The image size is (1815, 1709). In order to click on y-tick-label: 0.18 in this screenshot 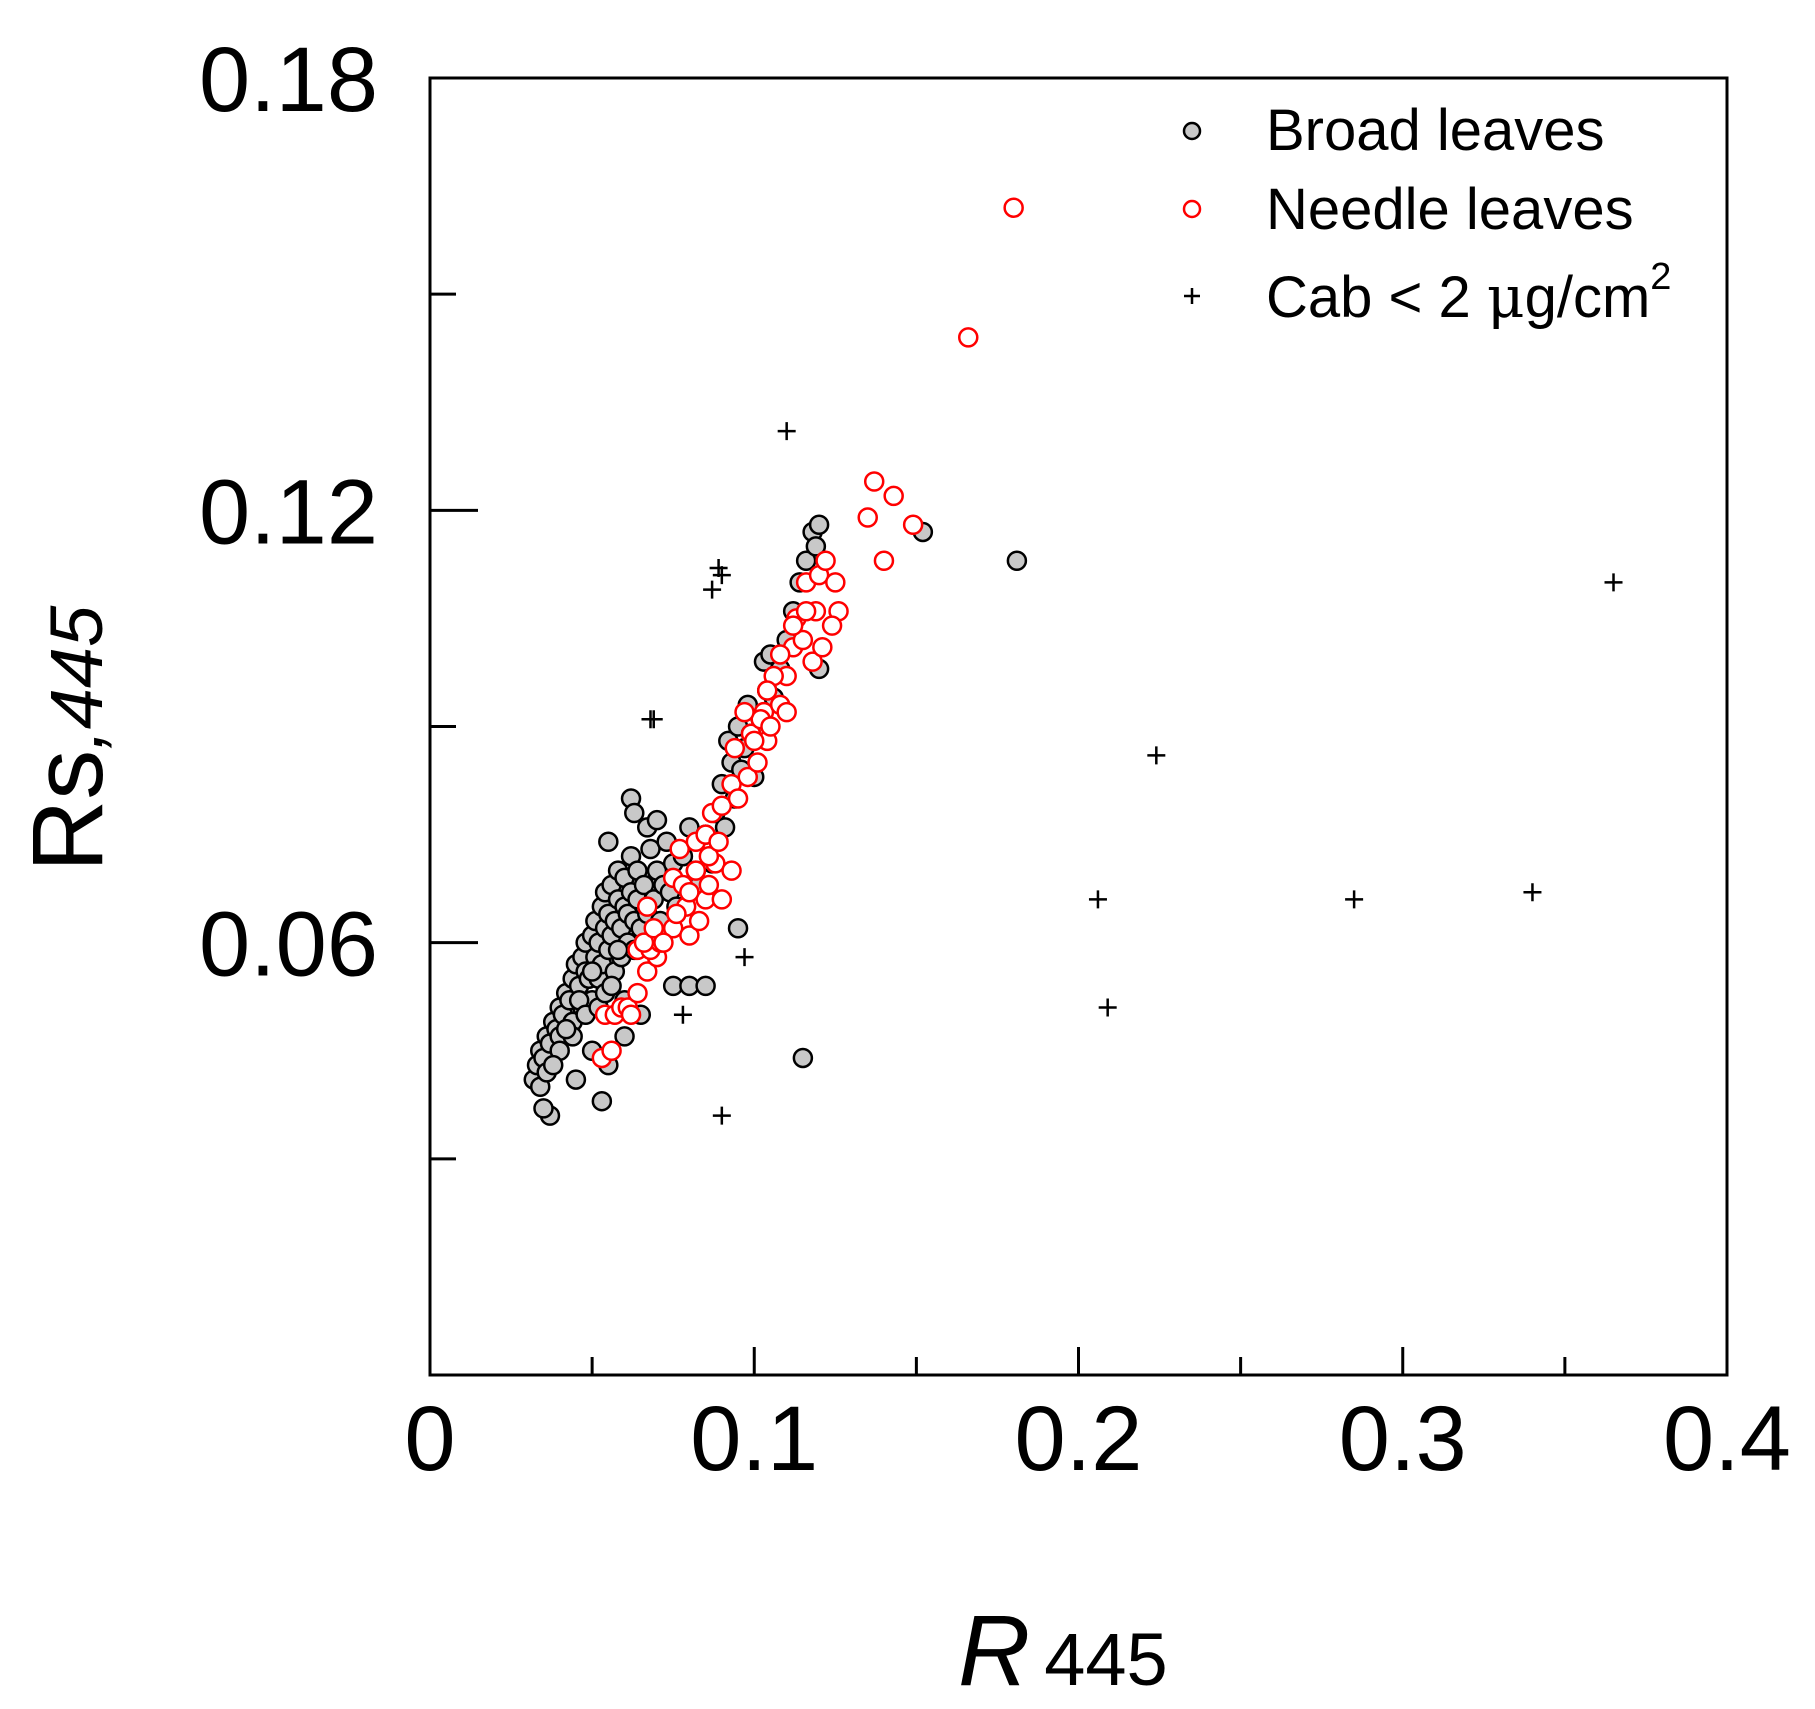, I will do `click(288, 80)`.